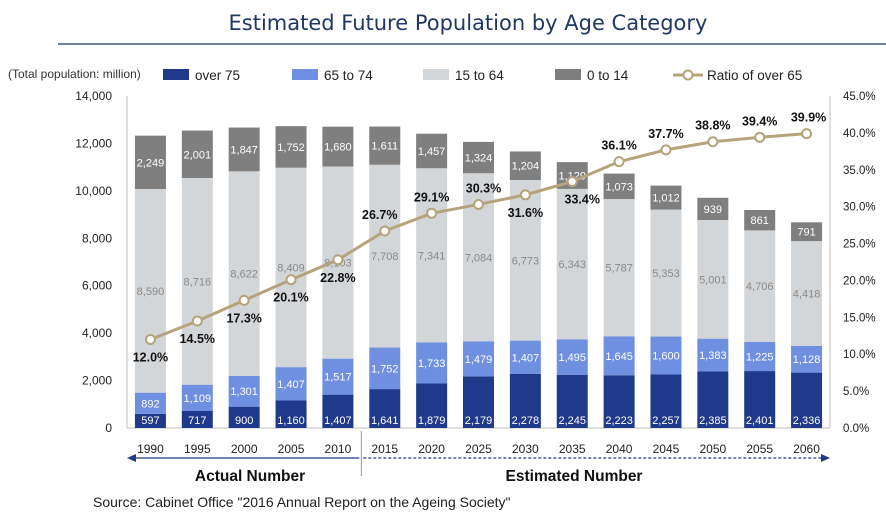  I want to click on x-tick-label: 2060, so click(806, 449).